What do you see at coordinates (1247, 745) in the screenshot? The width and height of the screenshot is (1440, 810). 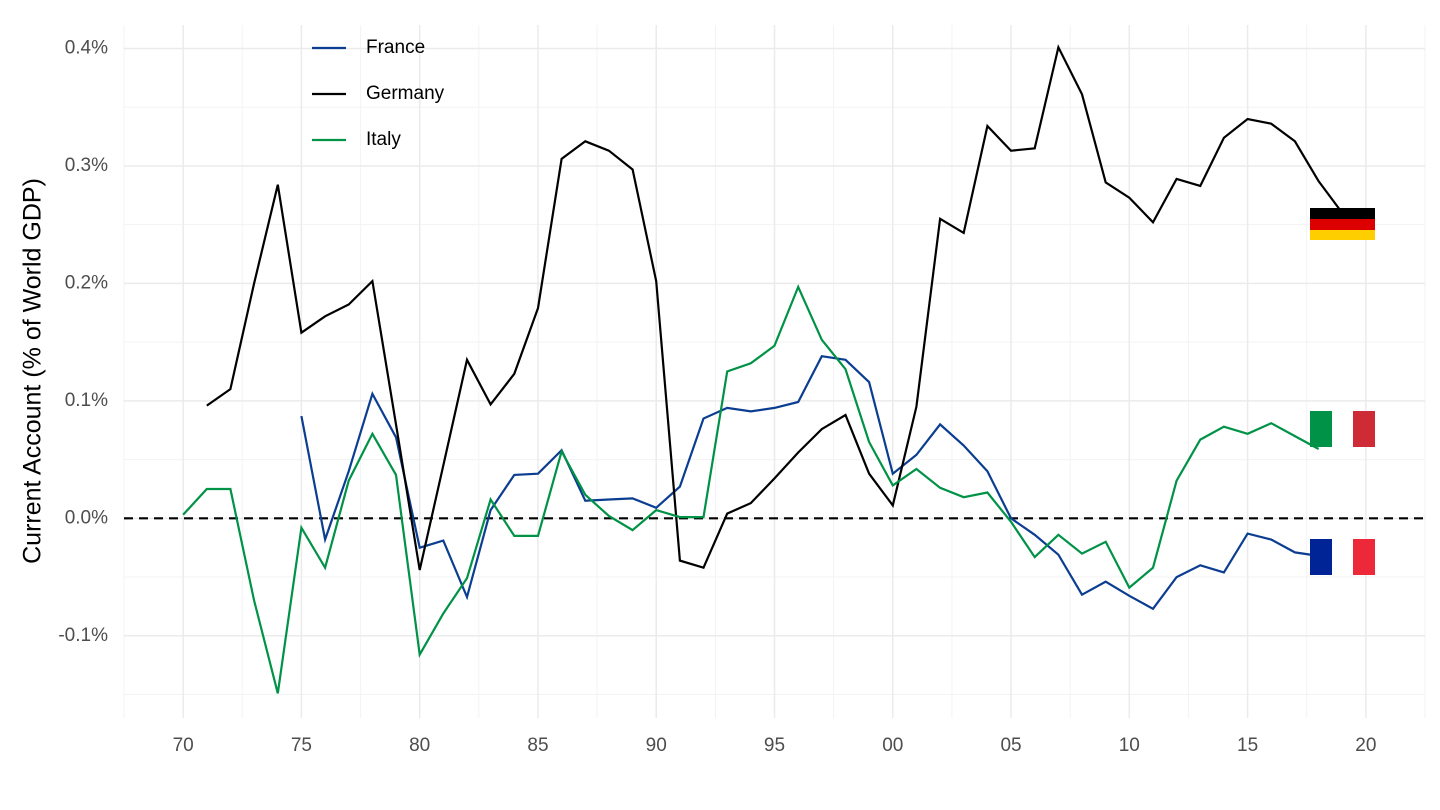 I see `x-tick-label: 15` at bounding box center [1247, 745].